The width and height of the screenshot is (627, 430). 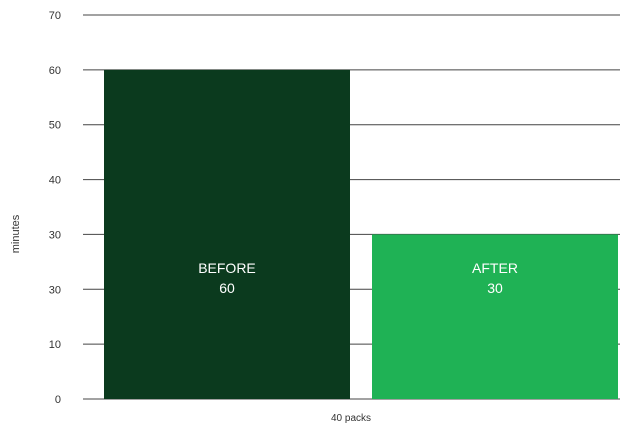 I want to click on bar-category-label: BEFORE, so click(x=227, y=268).